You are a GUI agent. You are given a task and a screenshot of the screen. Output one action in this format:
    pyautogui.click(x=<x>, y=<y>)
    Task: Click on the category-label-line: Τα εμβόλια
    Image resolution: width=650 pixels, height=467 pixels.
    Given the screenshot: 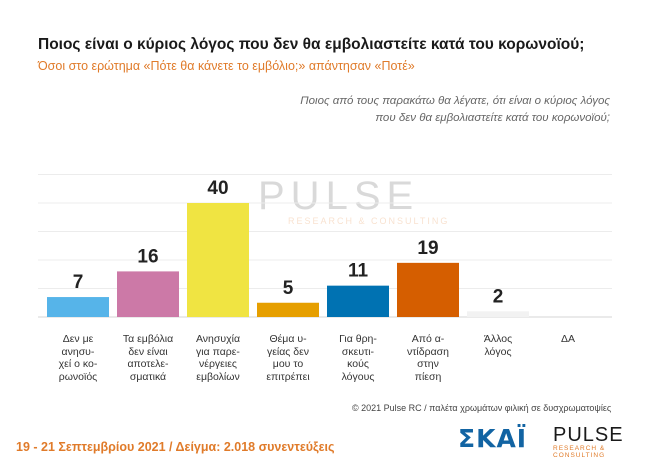 What is the action you would take?
    pyautogui.click(x=148, y=339)
    